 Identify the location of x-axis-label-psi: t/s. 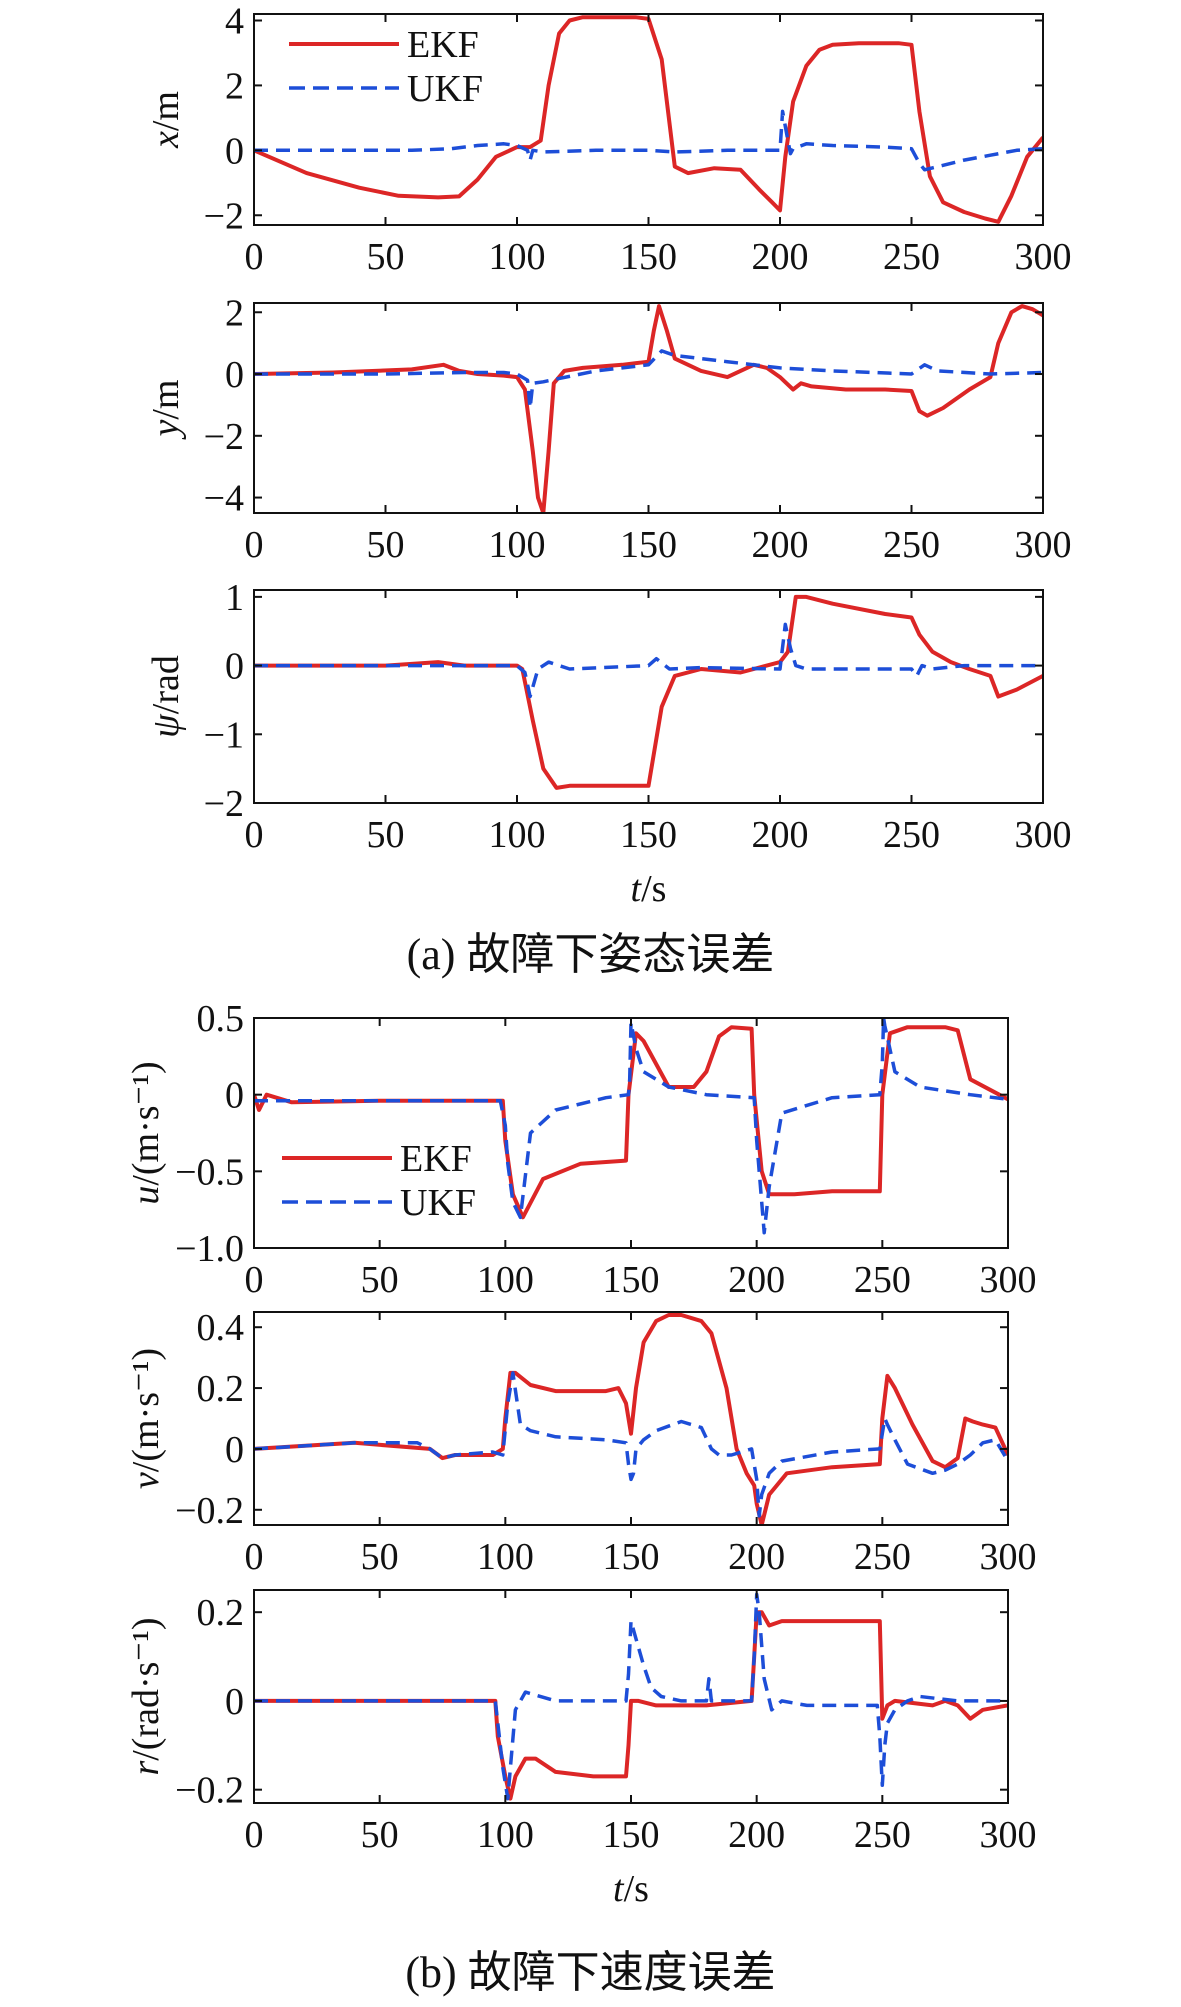
(649, 889).